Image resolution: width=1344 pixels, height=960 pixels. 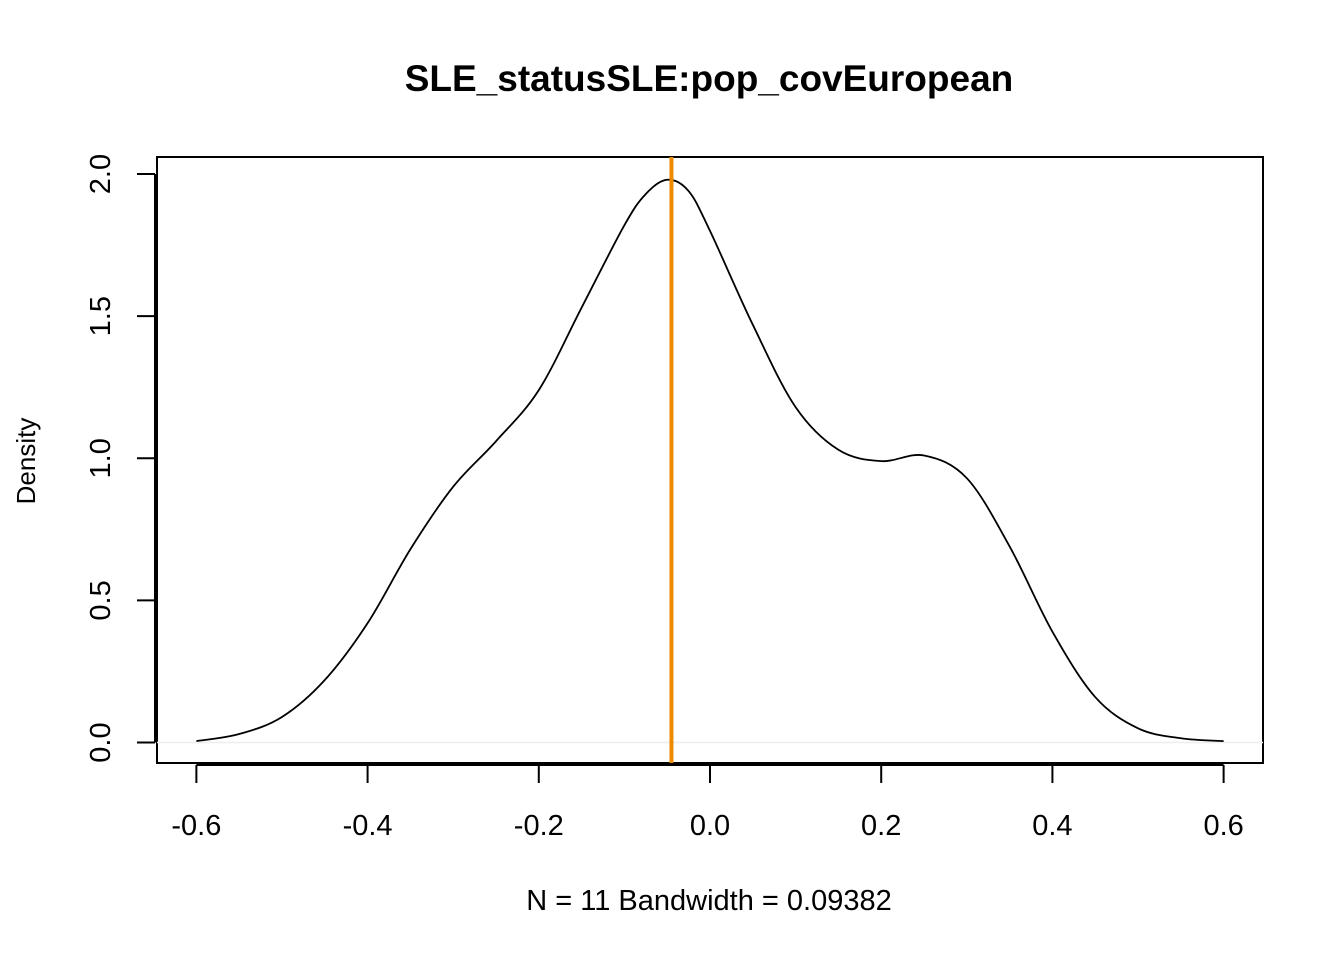 I want to click on x-tick-label: 0.6, so click(x=1223, y=826).